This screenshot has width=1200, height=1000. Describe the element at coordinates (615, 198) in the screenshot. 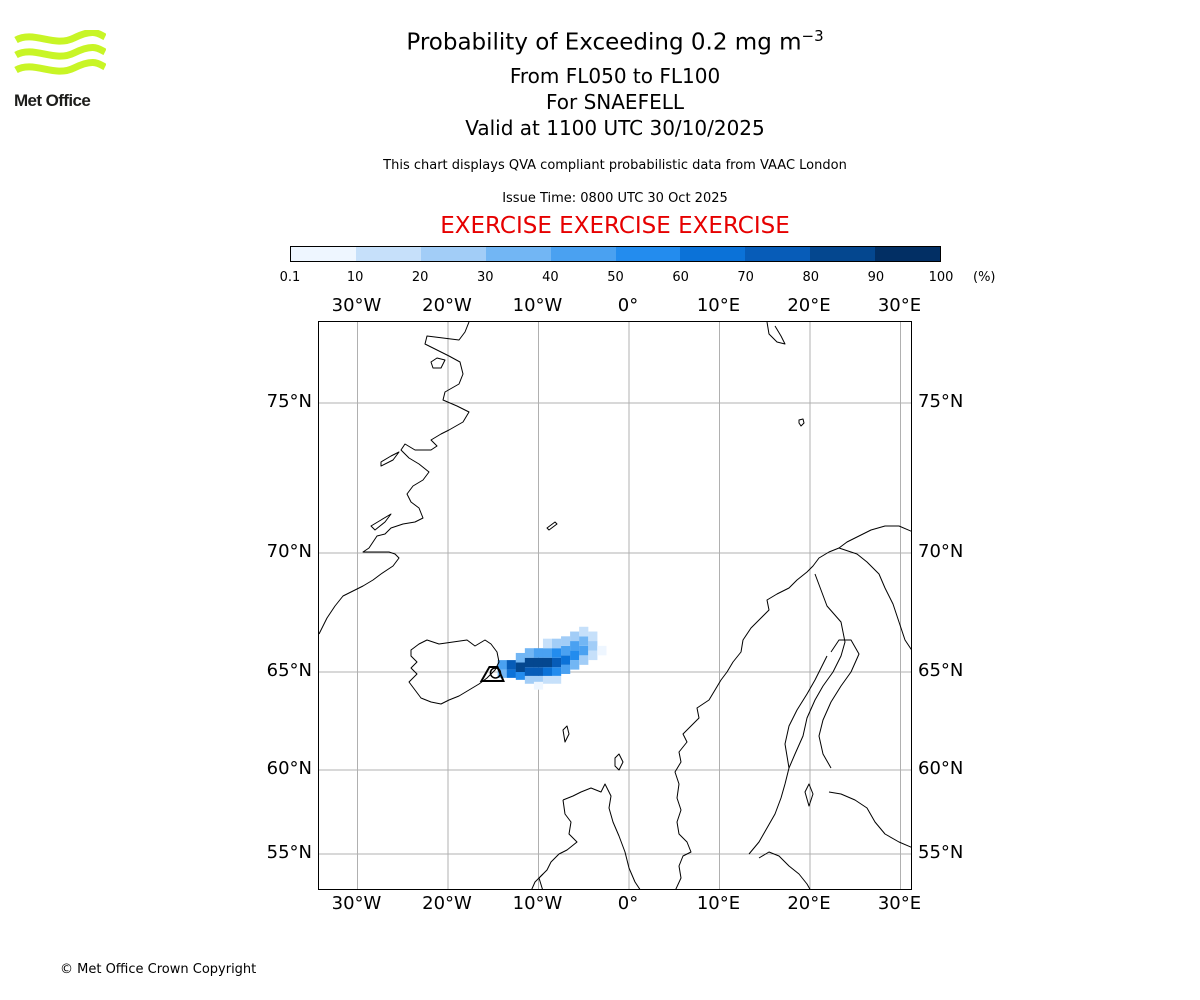

I see `issue-time: Issue Time: 0800 UTC 30 Oct 2025` at that location.